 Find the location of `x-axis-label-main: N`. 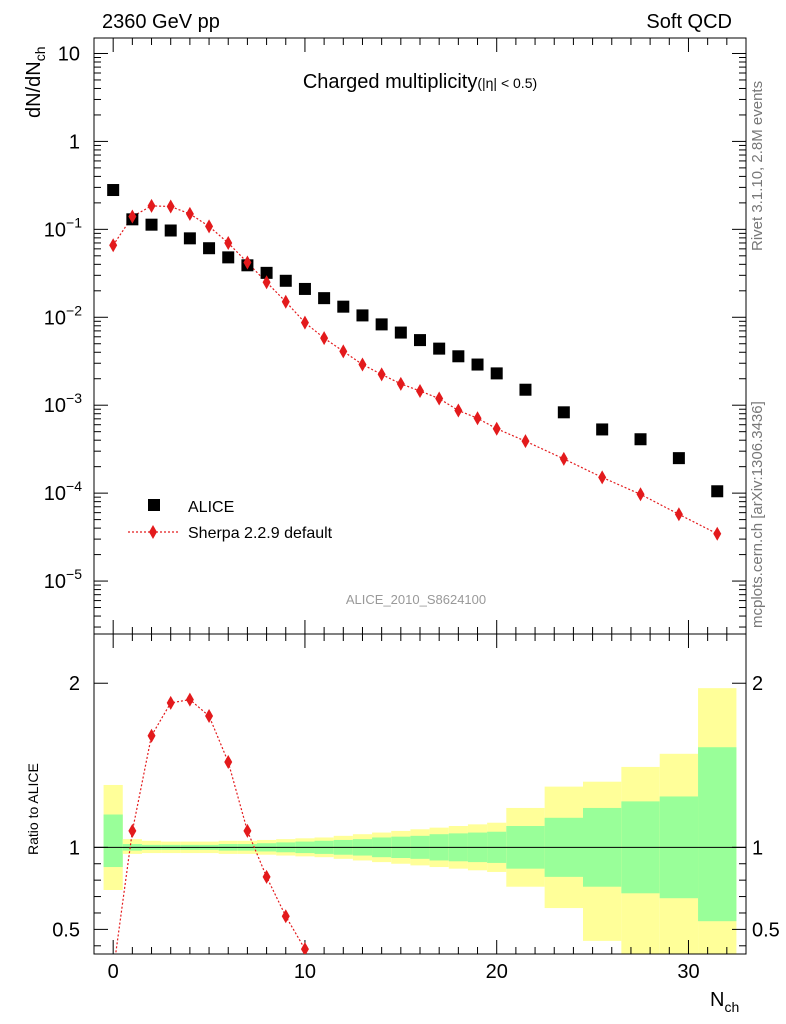

x-axis-label-main: N is located at coordinates (717, 1000).